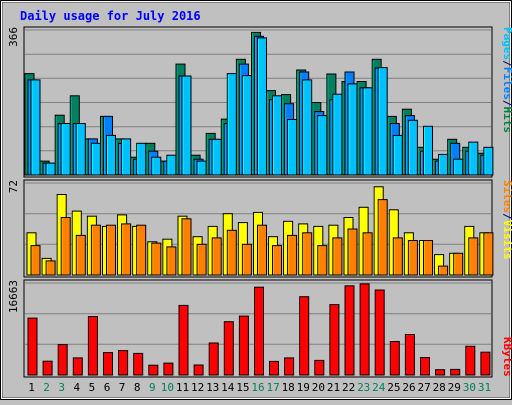 Image resolution: width=512 pixels, height=405 pixels. I want to click on x-tick-label: 15, so click(242, 387).